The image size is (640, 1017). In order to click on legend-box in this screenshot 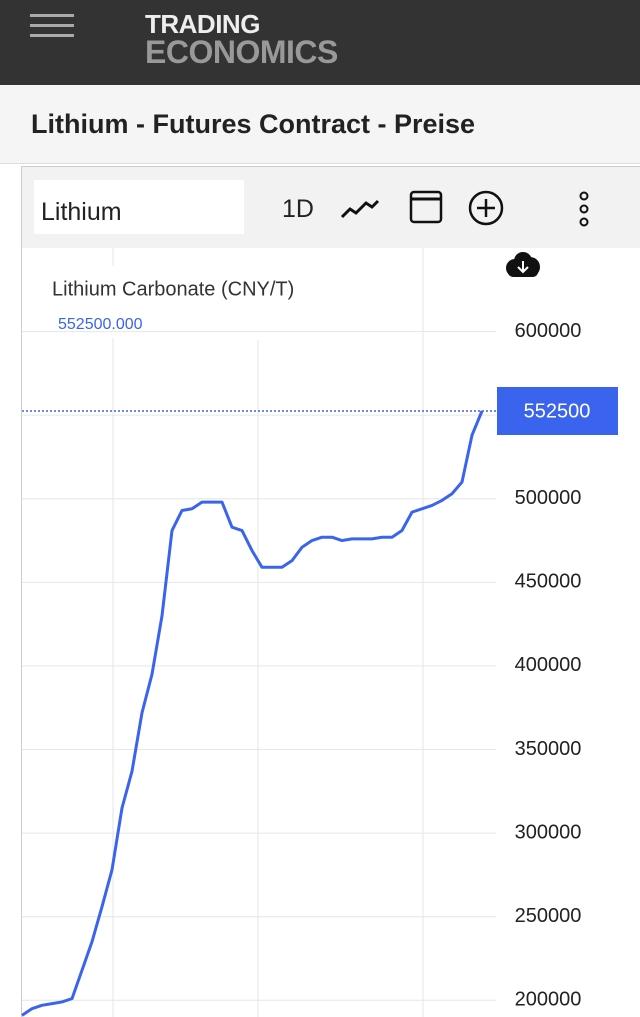, I will do `click(196, 302)`.